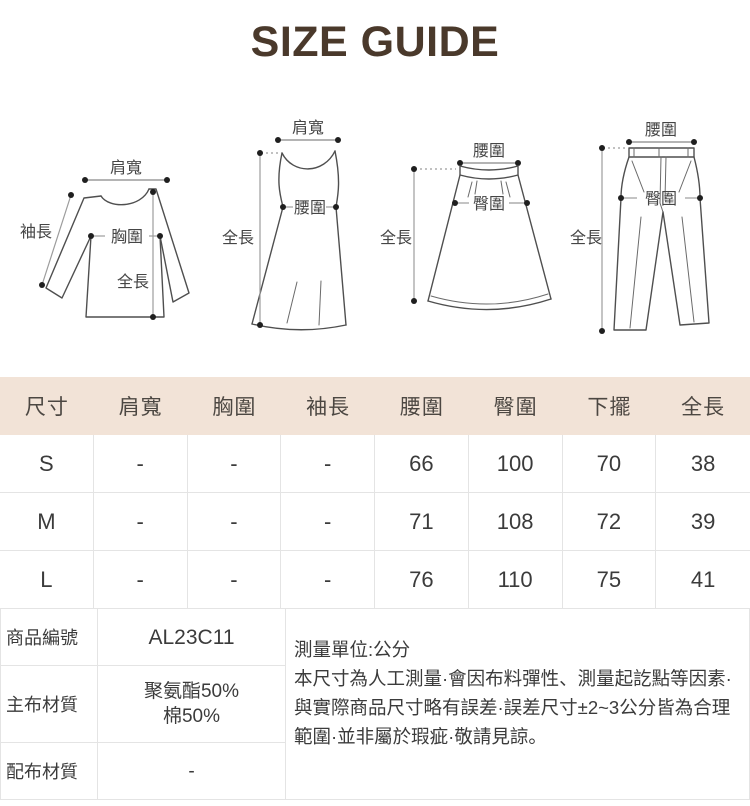 This screenshot has height=806, width=750. What do you see at coordinates (703, 407) in the screenshot?
I see `header-length: 全長` at bounding box center [703, 407].